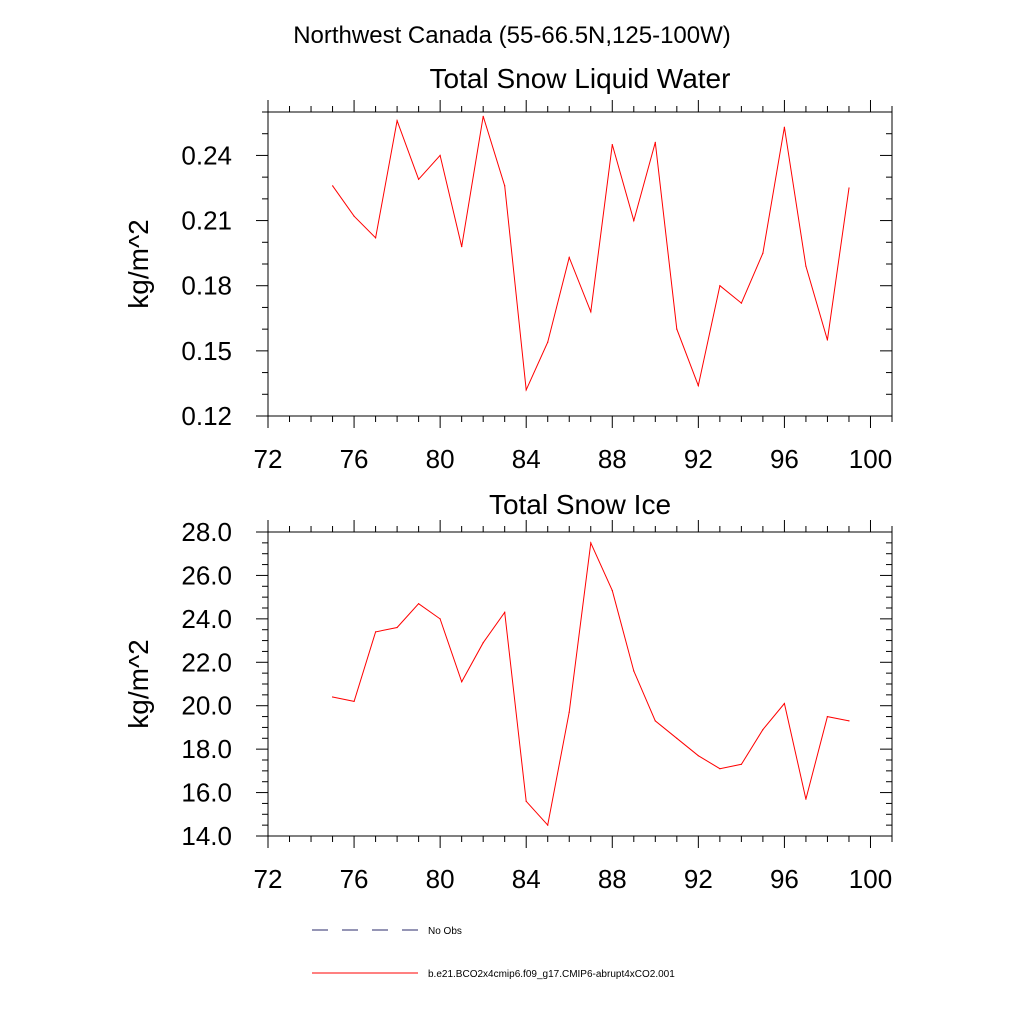  I want to click on y-tick-label: 20.0, so click(206, 706).